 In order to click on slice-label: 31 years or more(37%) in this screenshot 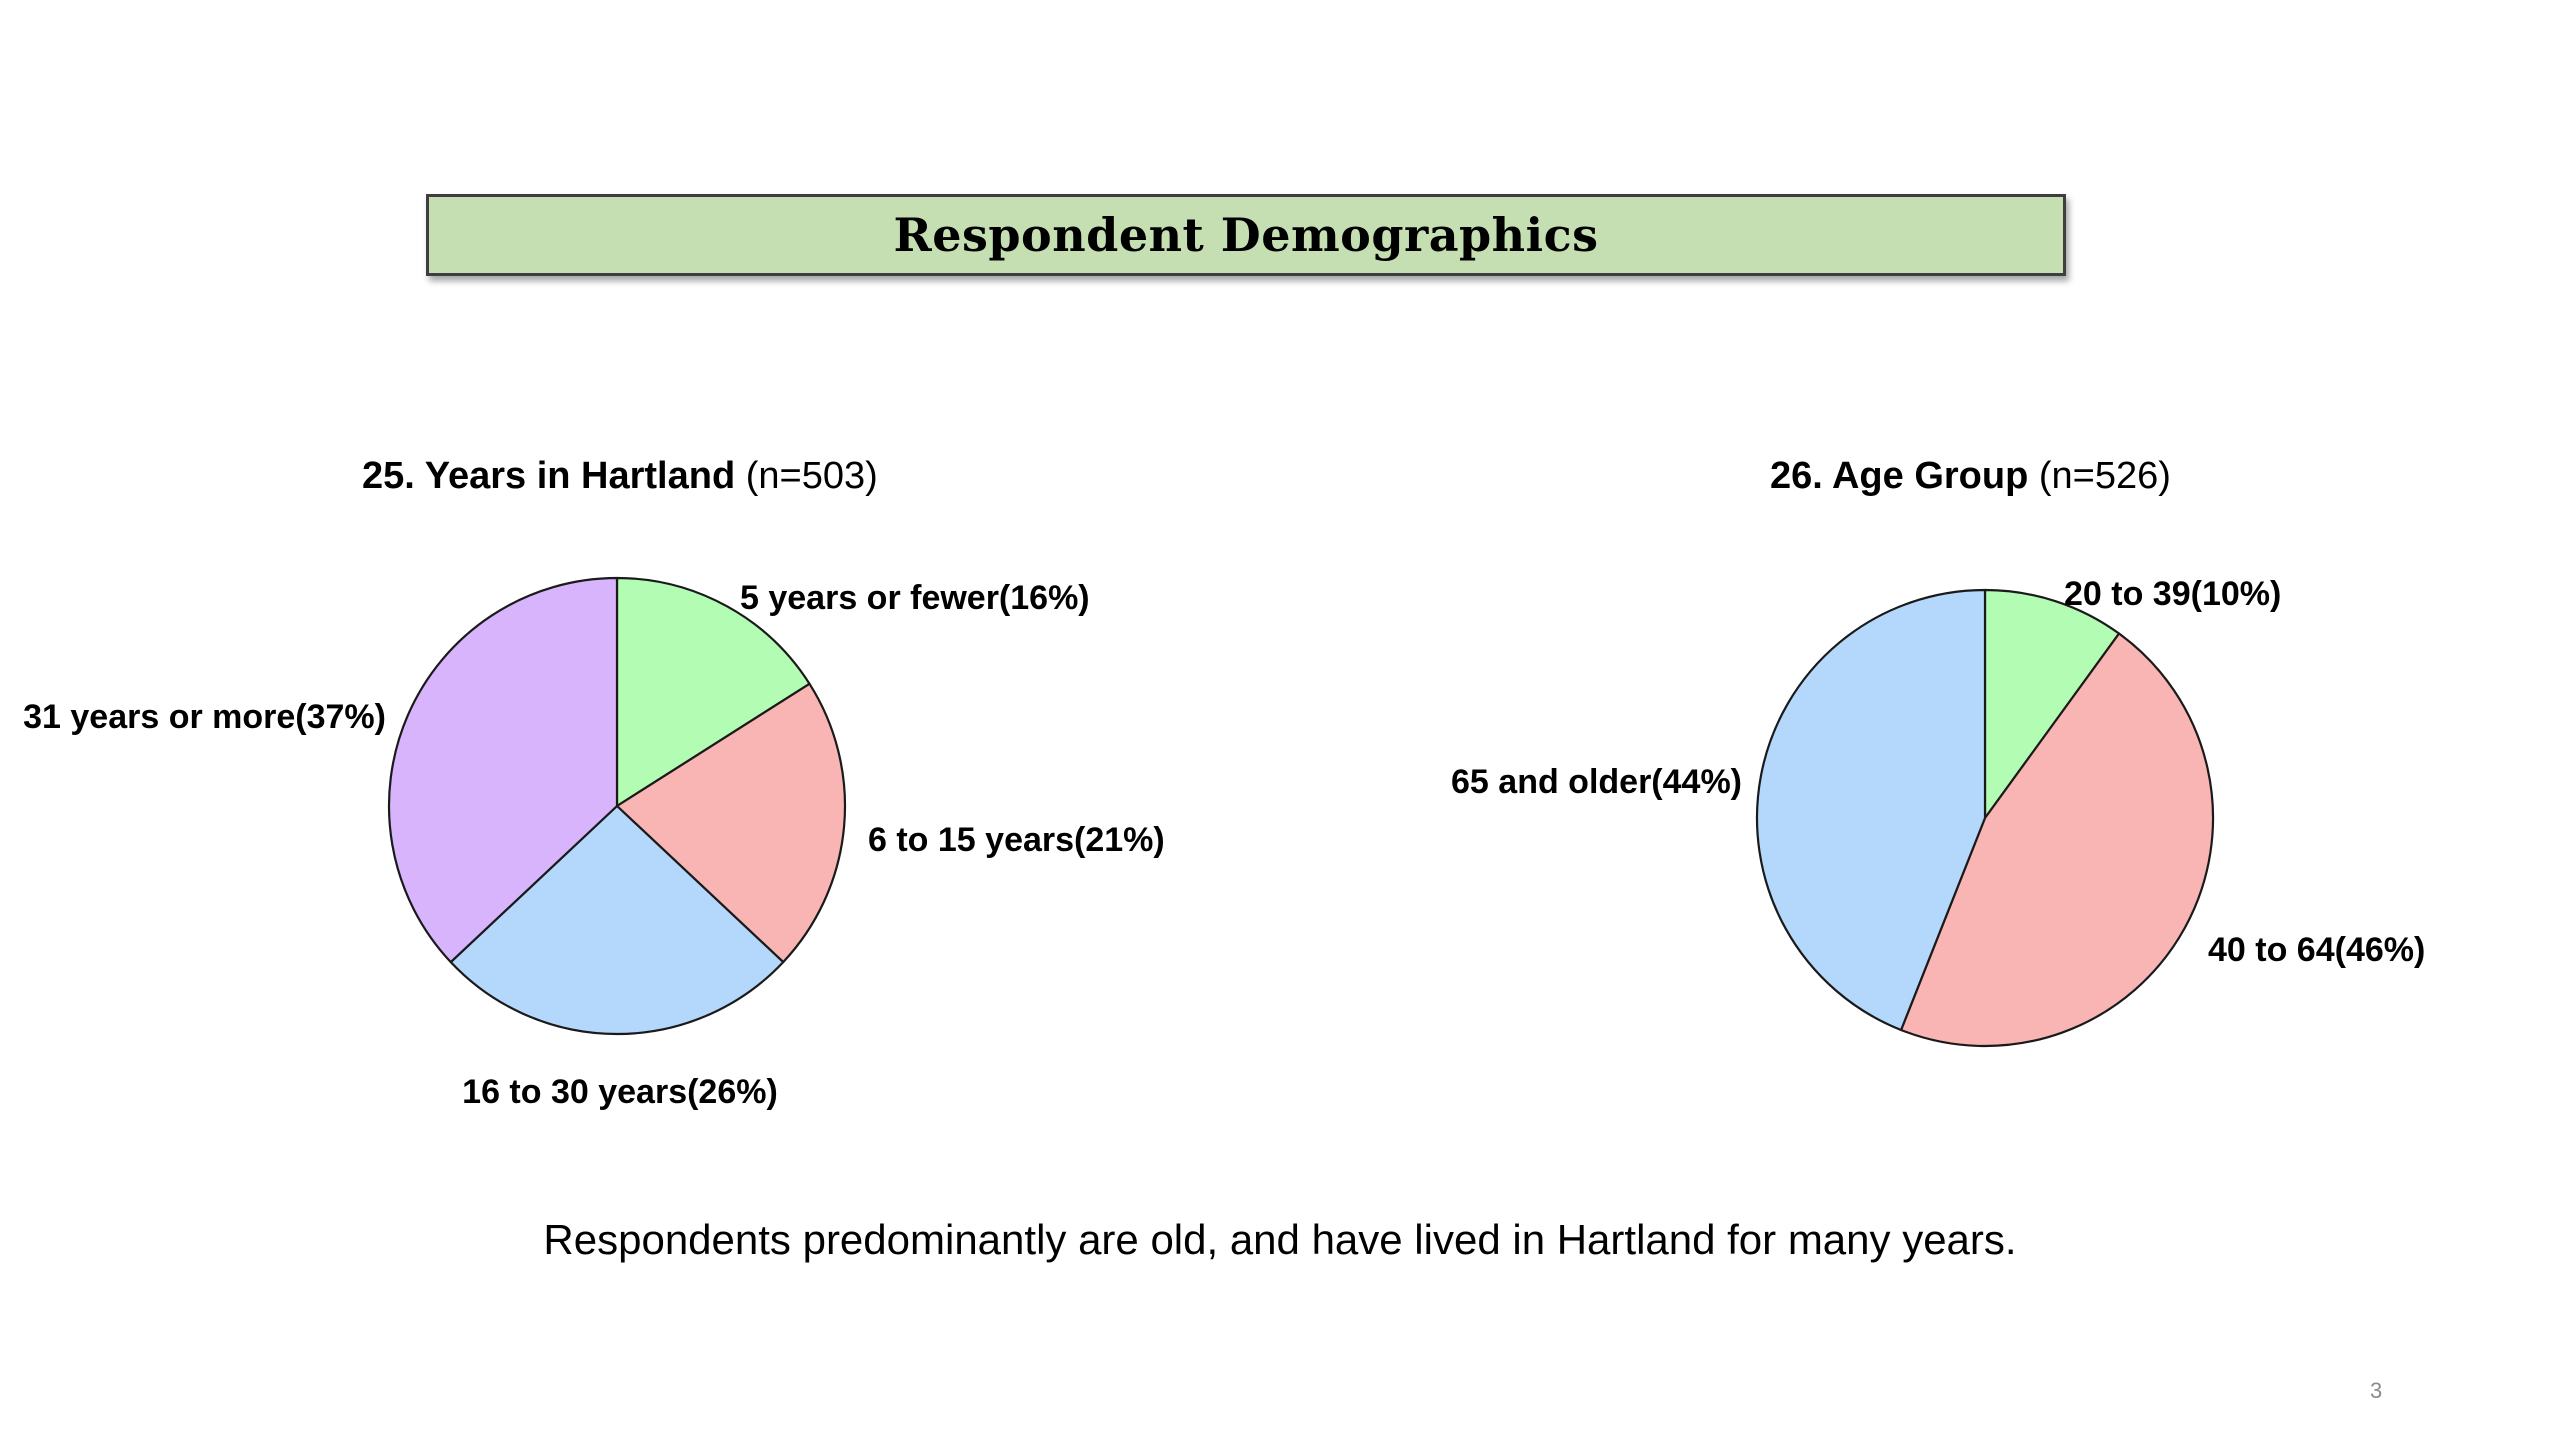, I will do `click(204, 717)`.